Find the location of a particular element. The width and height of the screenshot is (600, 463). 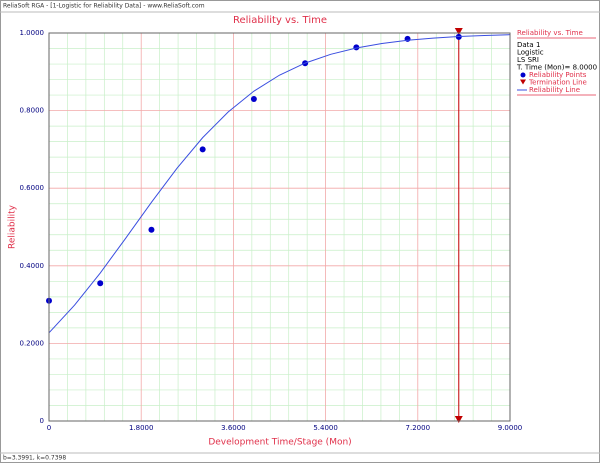

x-axis-label: Development Time/Stage (Mon) is located at coordinates (279, 443).